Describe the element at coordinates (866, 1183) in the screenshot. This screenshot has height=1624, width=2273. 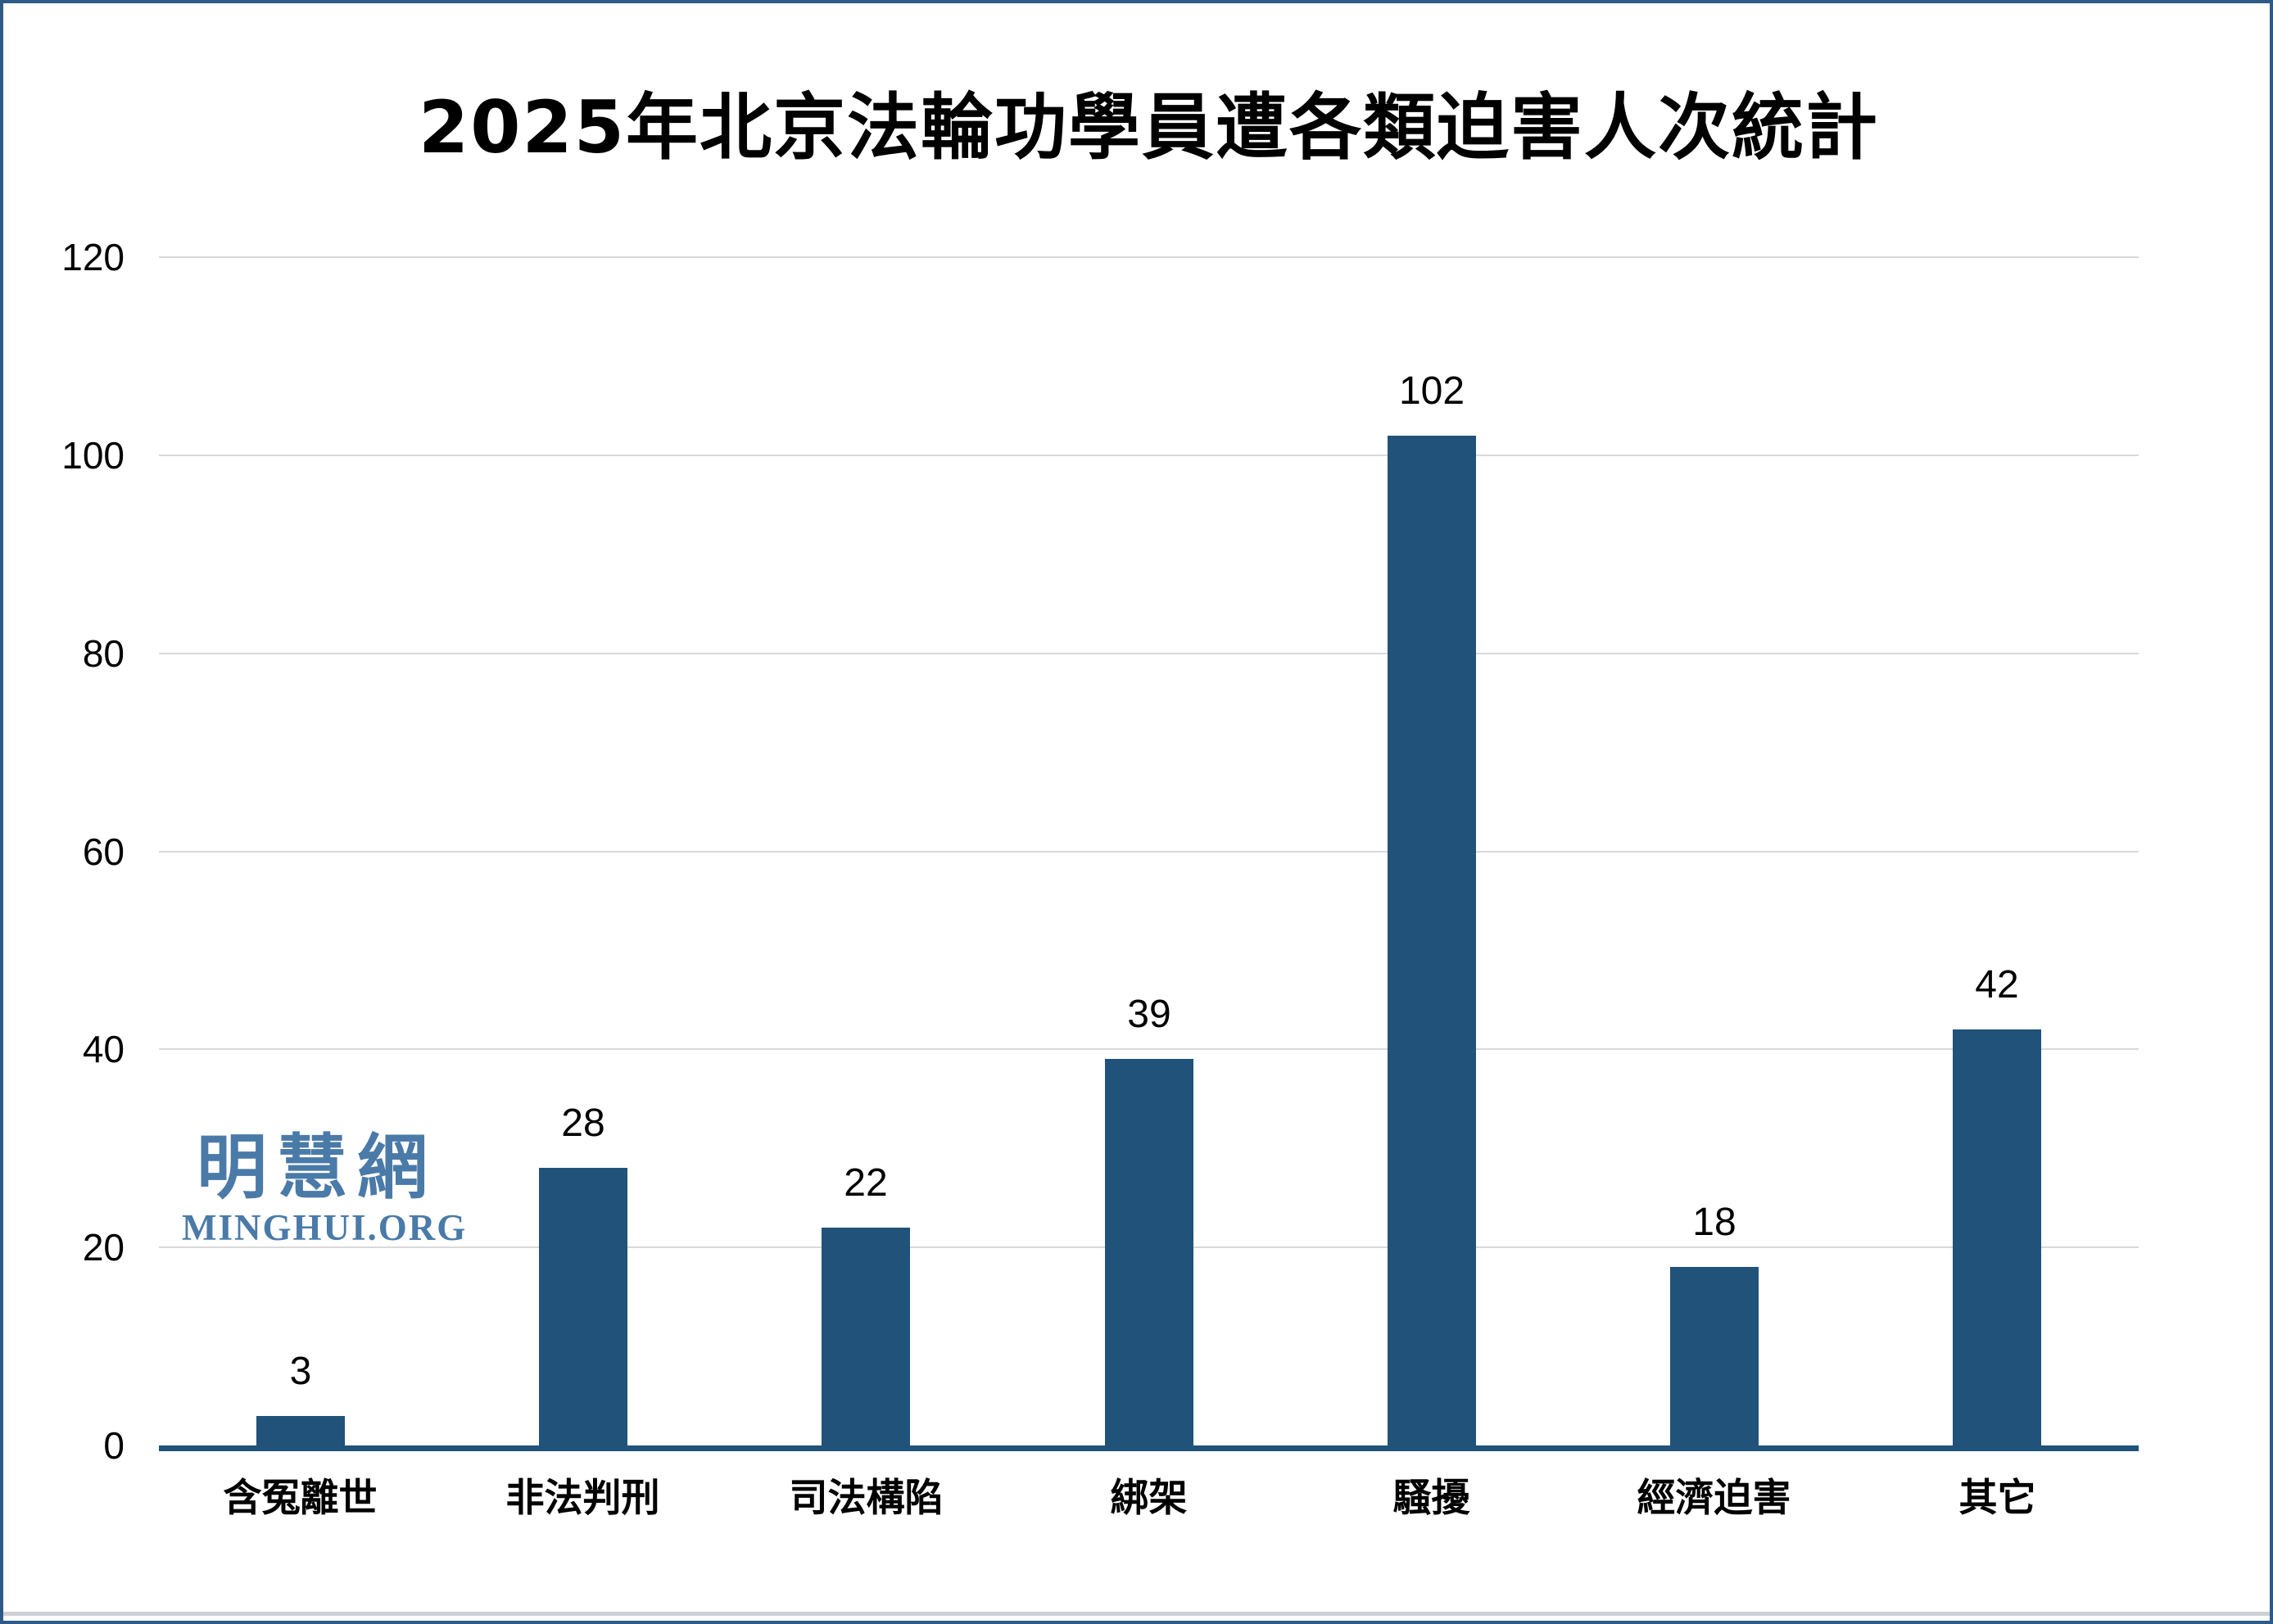
I see `bar-value-label: 22` at that location.